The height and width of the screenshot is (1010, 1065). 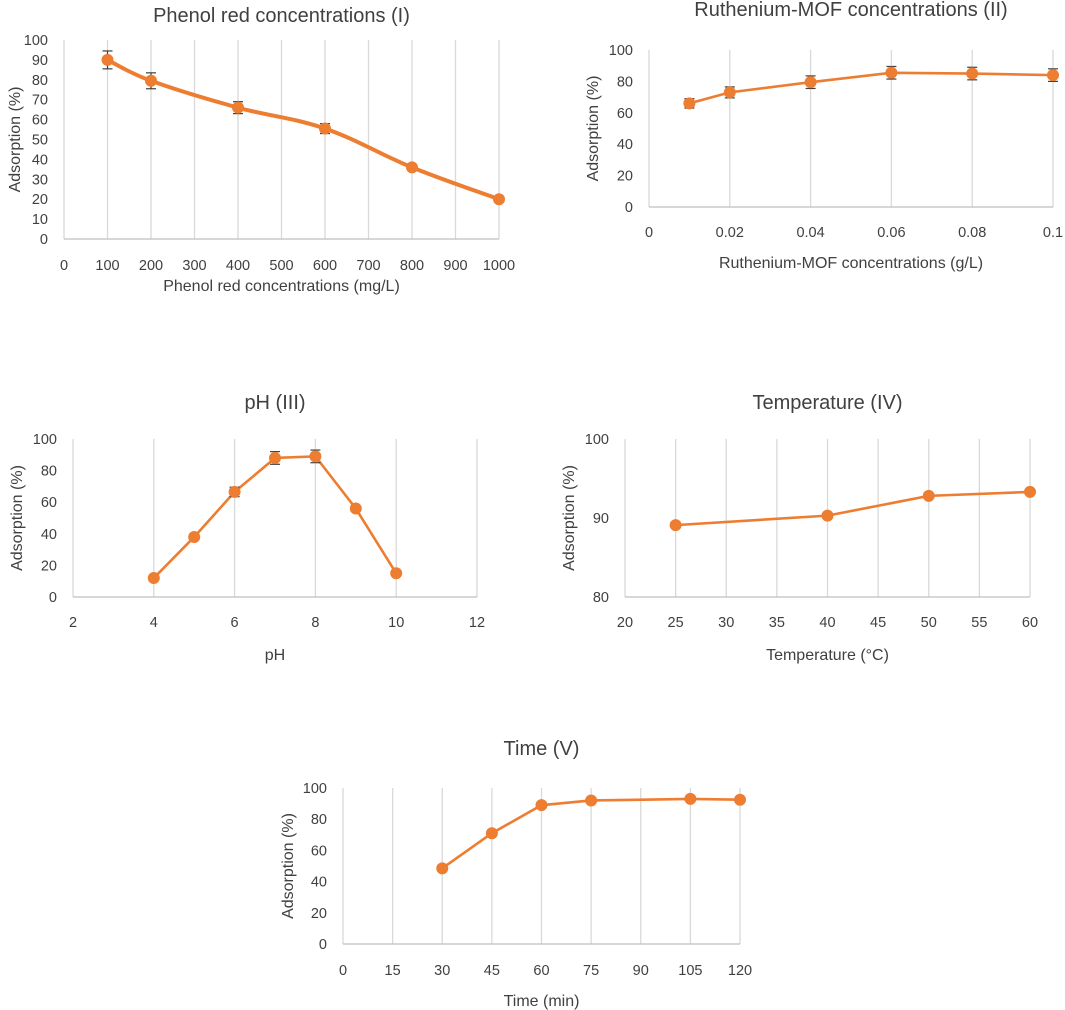 I want to click on x-tick-label: 0.06, so click(x=891, y=233).